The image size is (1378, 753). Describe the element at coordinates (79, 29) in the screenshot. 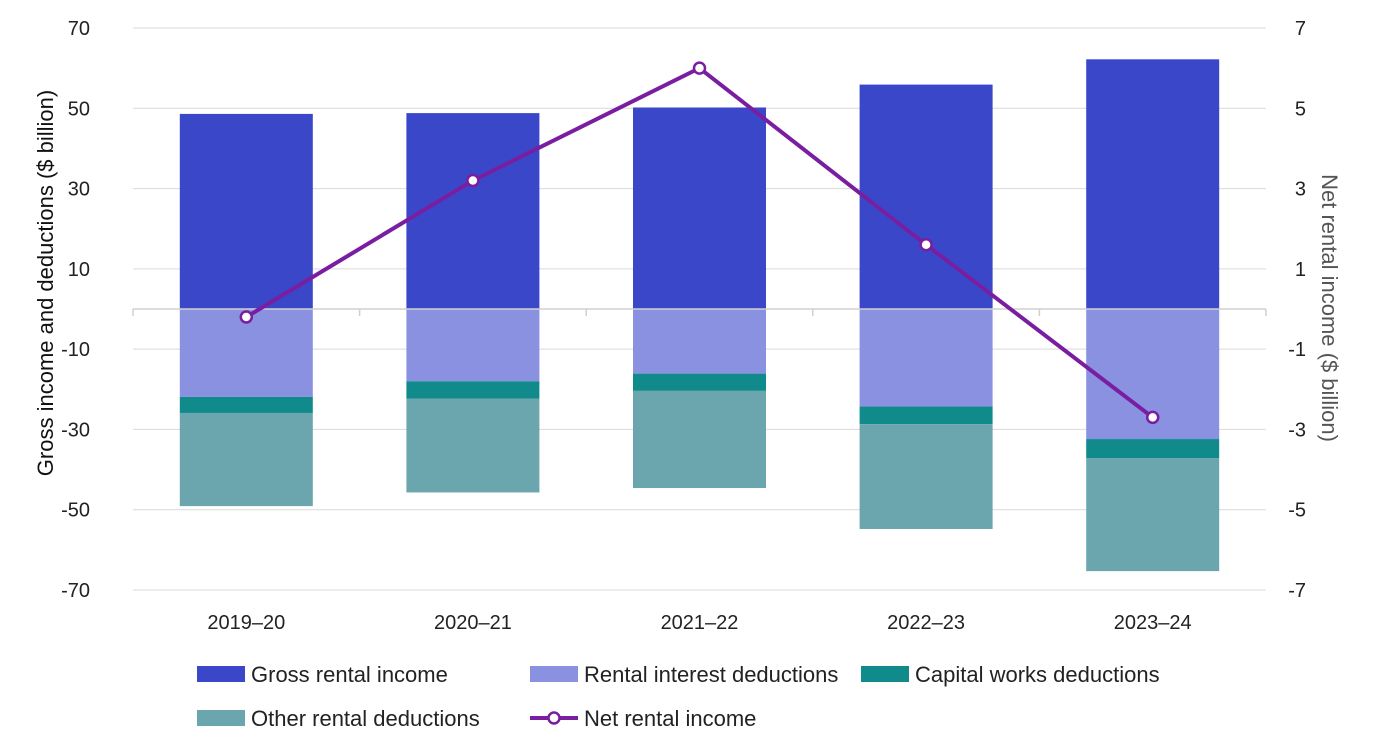

I see `left-tick-label: 70` at that location.